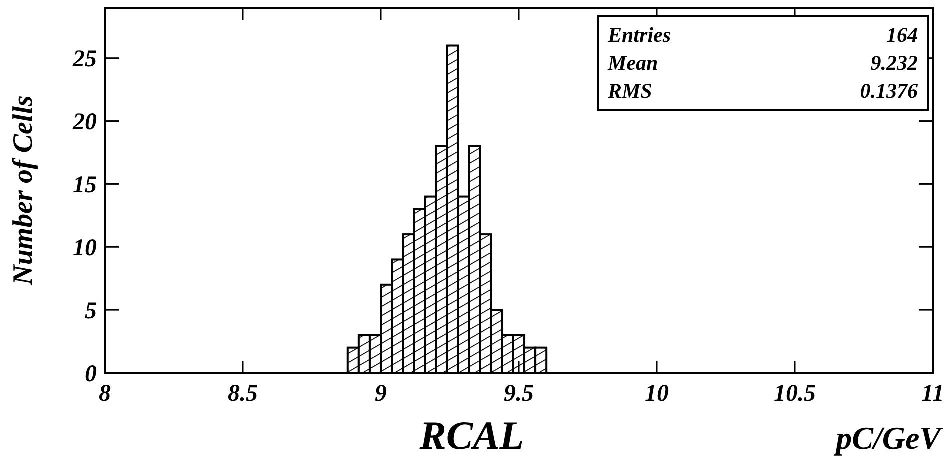 The image size is (949, 461). I want to click on y-tick-label: 20, so click(84, 123).